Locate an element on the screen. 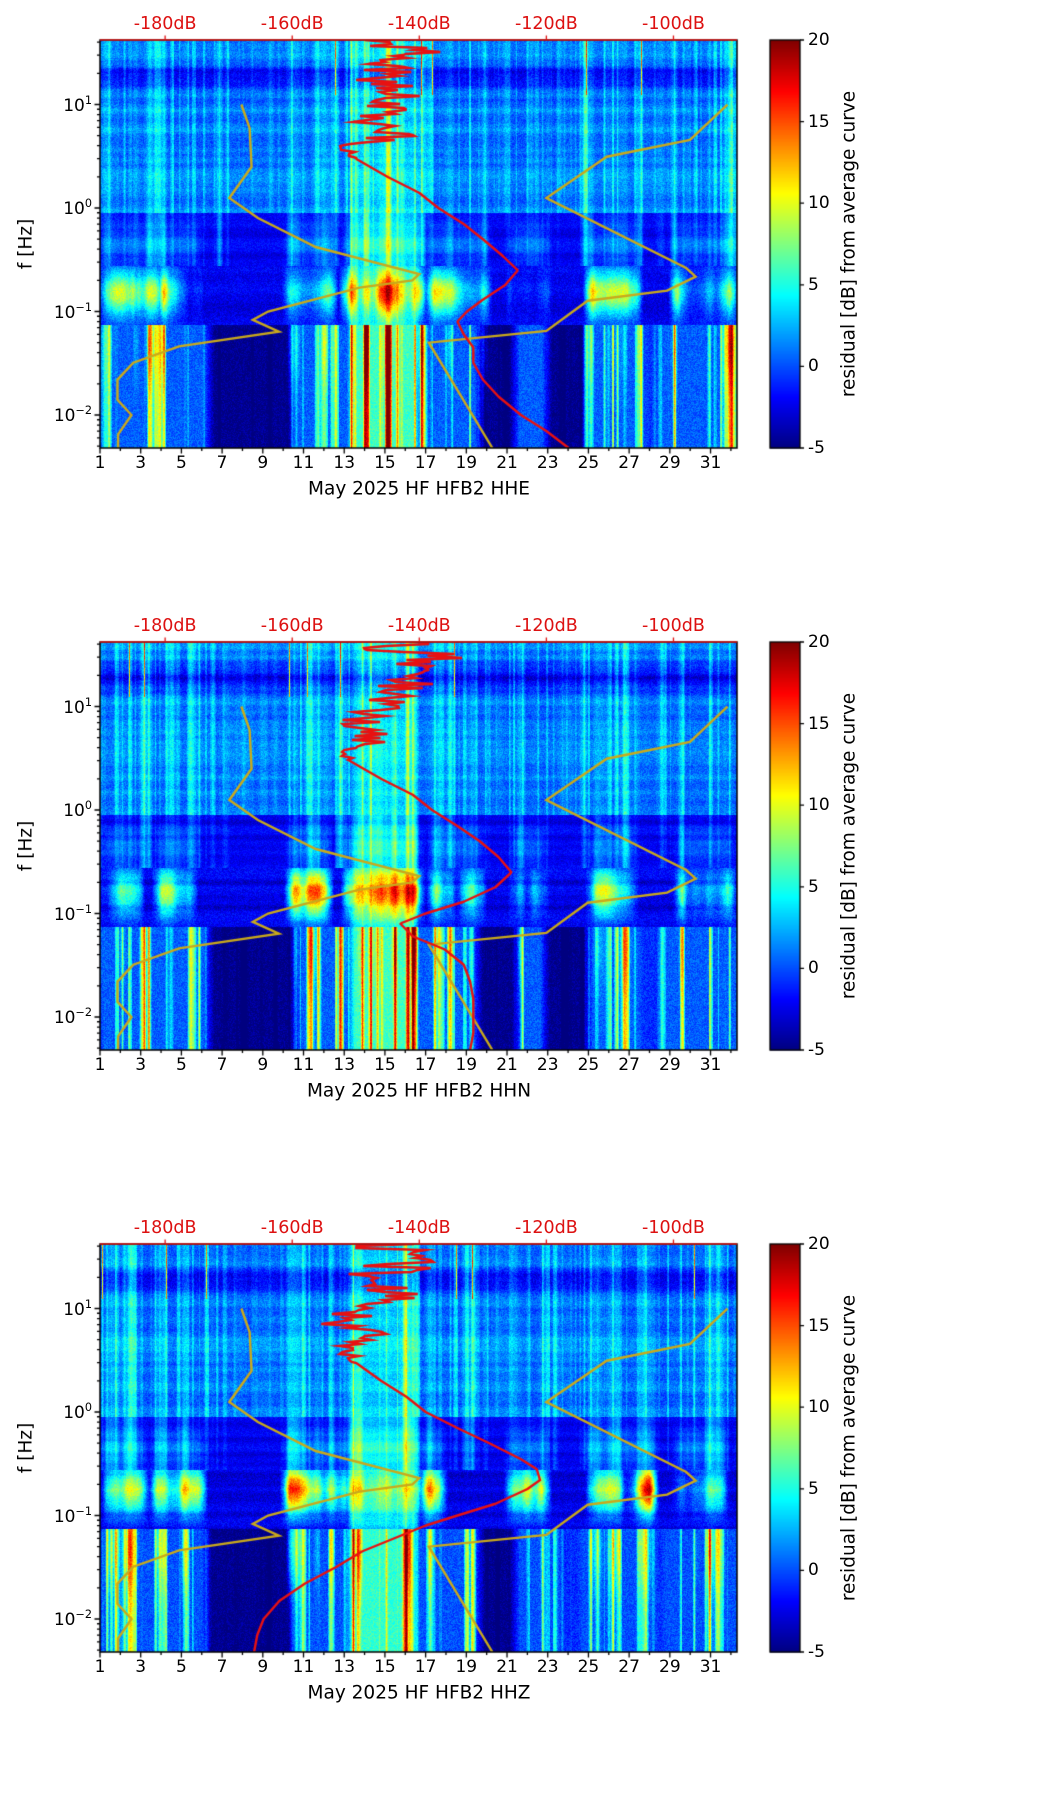 This screenshot has height=1806, width=1052. x-axis-label: May 2025 HF HFB2 HHE is located at coordinates (419, 489).